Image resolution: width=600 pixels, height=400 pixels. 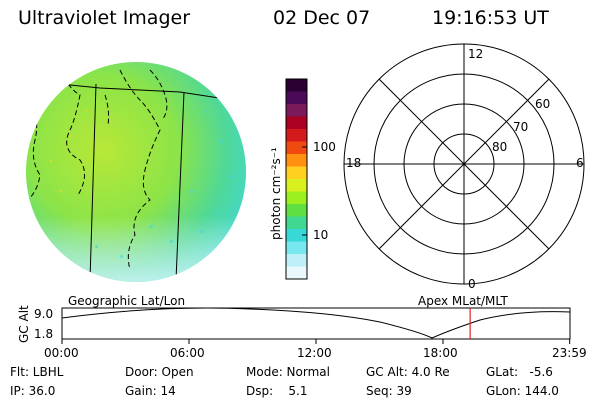 I want to click on timeline-ymin: 1.8, so click(x=44, y=334).